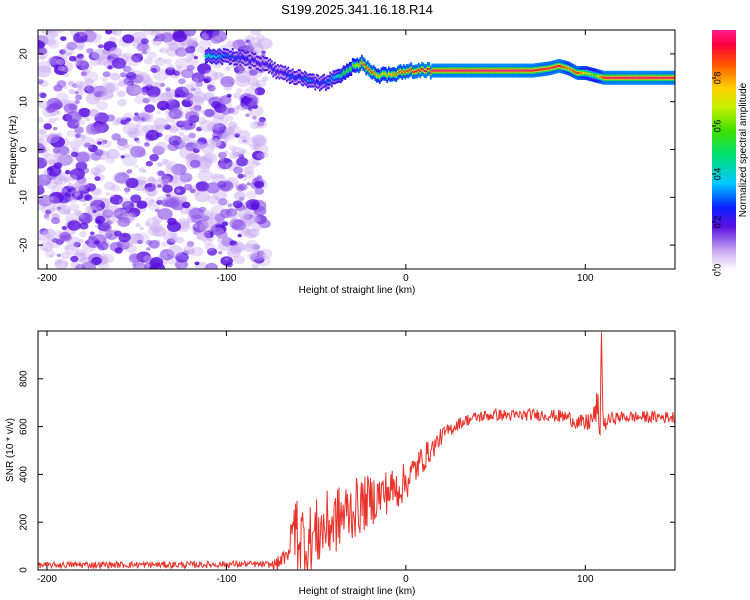 The height and width of the screenshot is (600, 750). What do you see at coordinates (47, 278) in the screenshot?
I see `x-tick-label: -200` at bounding box center [47, 278].